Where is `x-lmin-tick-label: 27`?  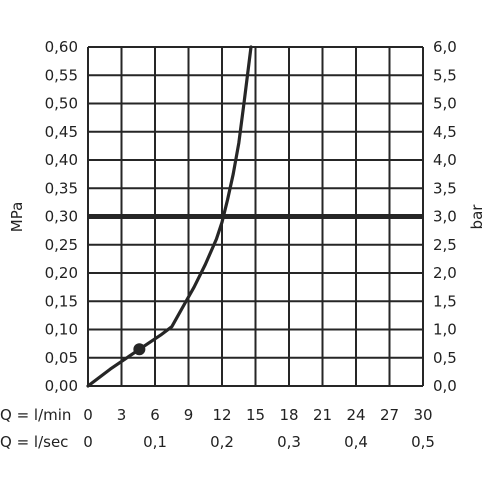
x-lmin-tick-label: 27 is located at coordinates (389, 415).